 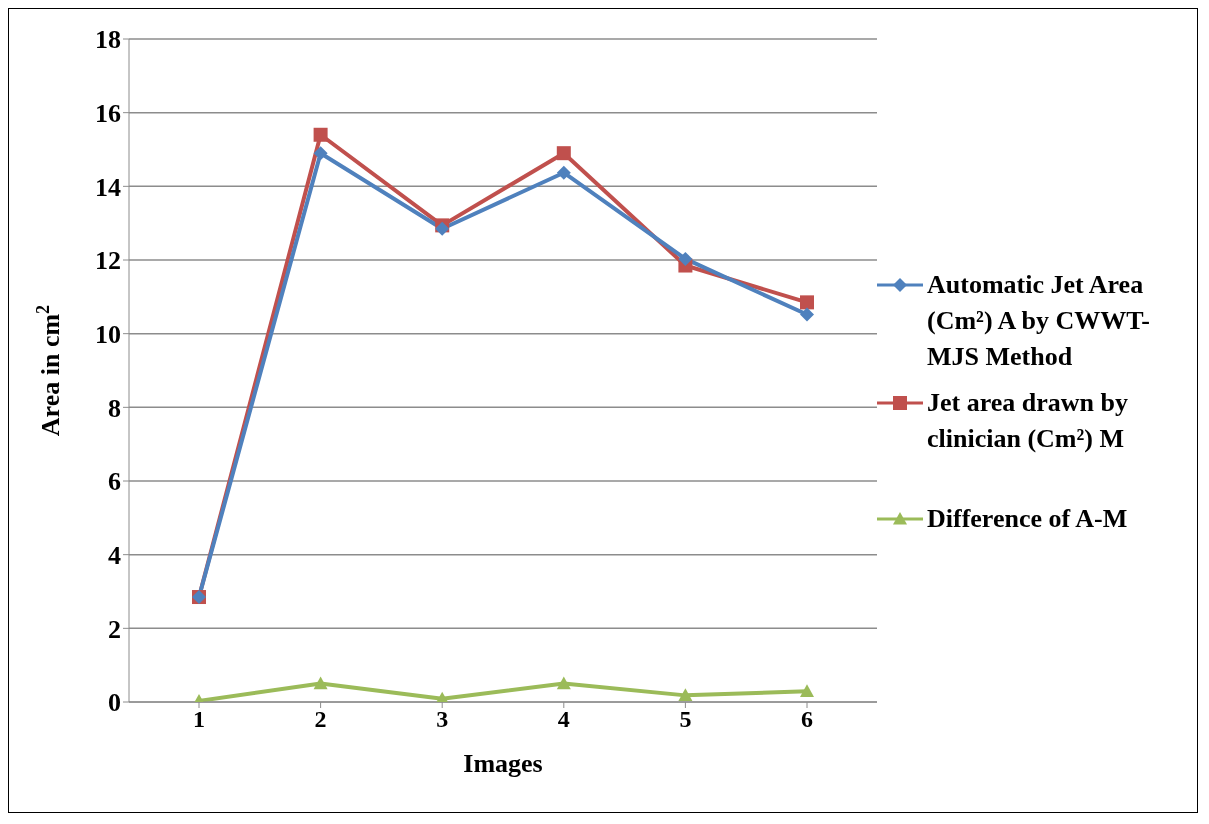 What do you see at coordinates (108, 261) in the screenshot?
I see `y-tick-label: 12` at bounding box center [108, 261].